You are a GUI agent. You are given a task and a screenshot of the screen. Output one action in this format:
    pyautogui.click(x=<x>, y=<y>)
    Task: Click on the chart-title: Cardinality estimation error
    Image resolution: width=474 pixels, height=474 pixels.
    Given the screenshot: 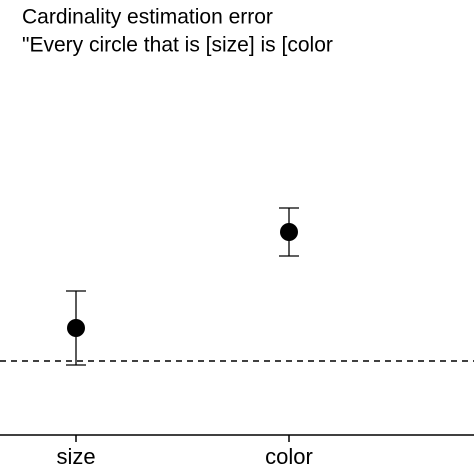 What is the action you would take?
    pyautogui.click(x=147, y=17)
    